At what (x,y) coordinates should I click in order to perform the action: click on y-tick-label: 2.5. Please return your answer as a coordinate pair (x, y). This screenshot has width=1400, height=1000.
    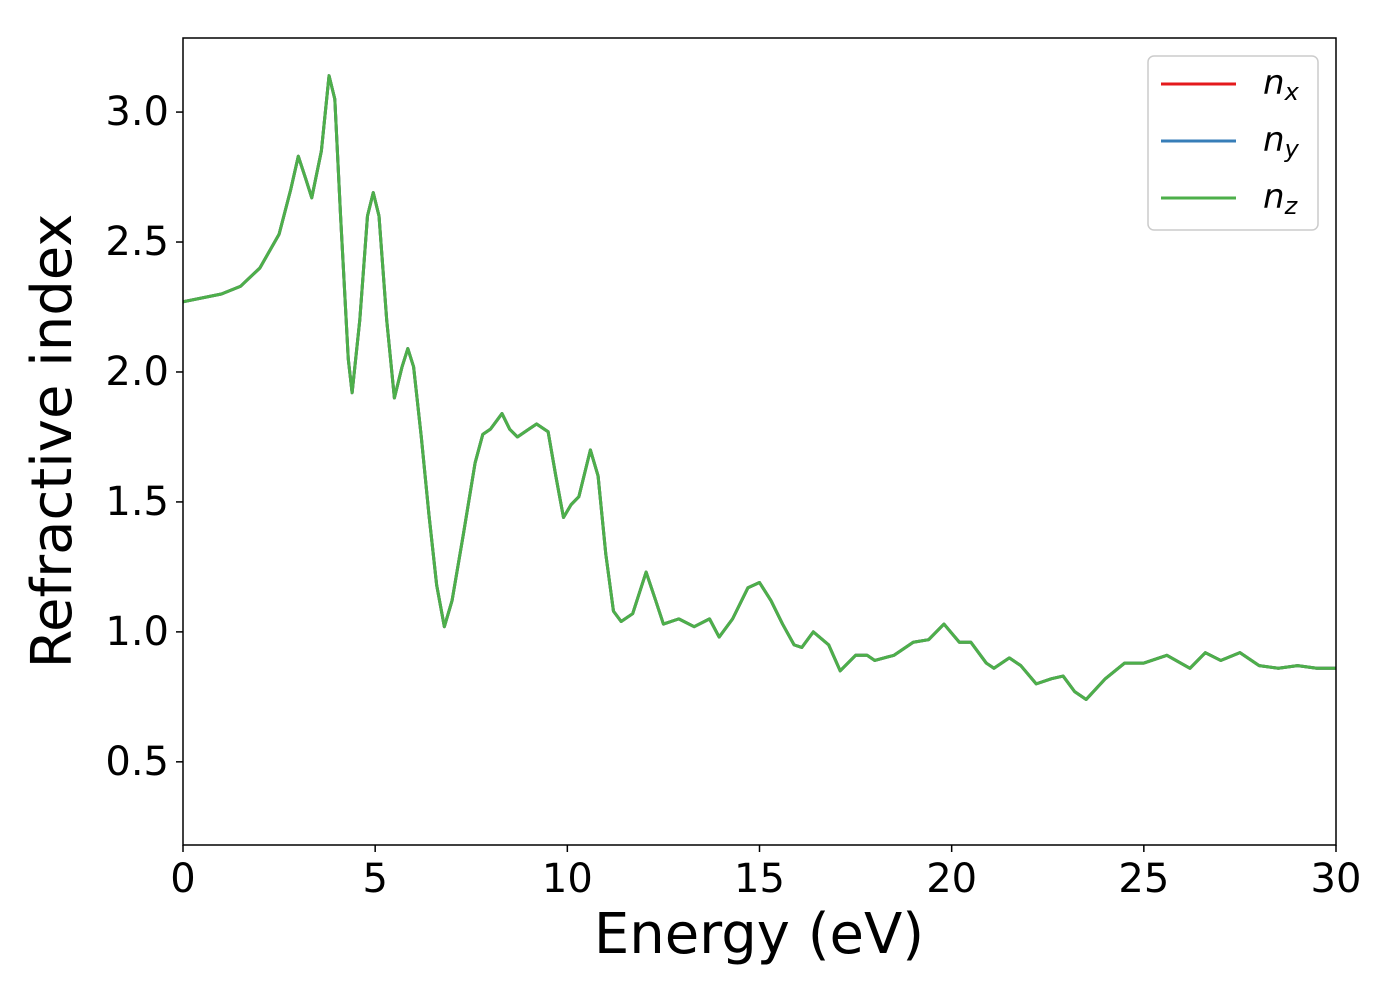
    Looking at the image, I should click on (137, 242).